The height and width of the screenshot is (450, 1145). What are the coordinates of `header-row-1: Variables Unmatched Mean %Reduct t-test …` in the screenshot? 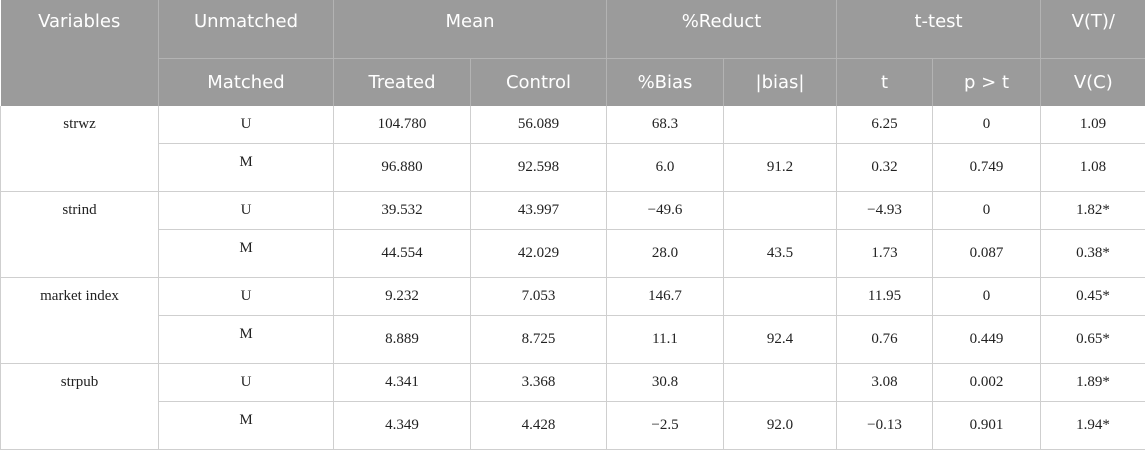 It's located at (573, 29).